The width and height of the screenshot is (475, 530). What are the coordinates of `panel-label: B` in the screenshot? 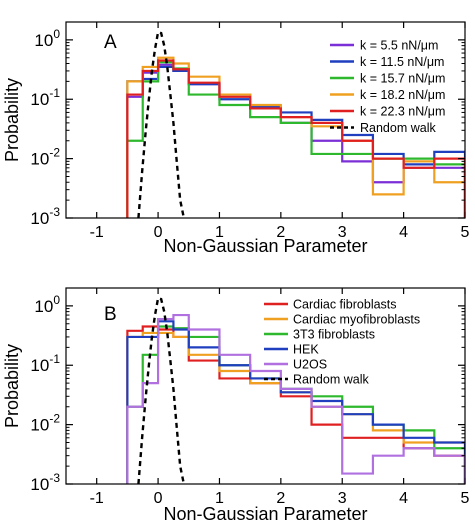 It's located at (110, 314).